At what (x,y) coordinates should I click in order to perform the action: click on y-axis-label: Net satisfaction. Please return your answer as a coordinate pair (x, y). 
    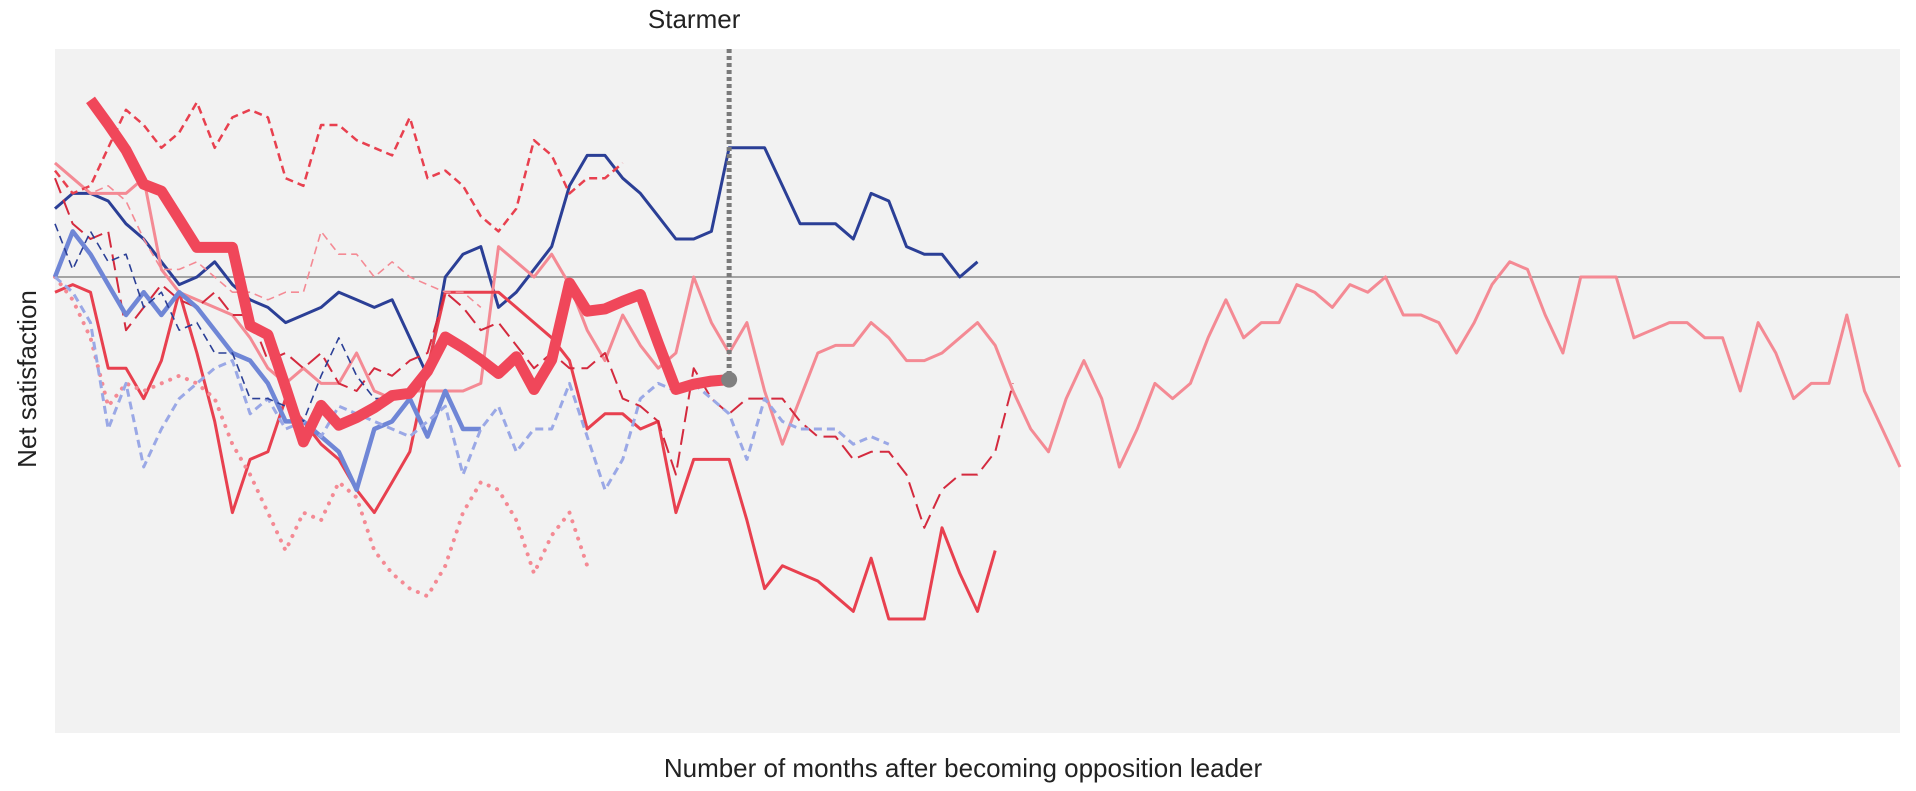
    Looking at the image, I should click on (27, 379).